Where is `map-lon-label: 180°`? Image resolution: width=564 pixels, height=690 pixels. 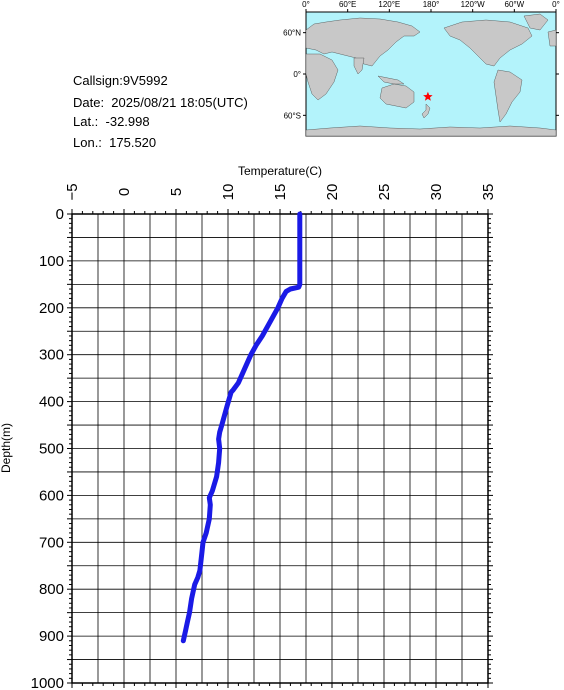 map-lon-label: 180° is located at coordinates (431, 4).